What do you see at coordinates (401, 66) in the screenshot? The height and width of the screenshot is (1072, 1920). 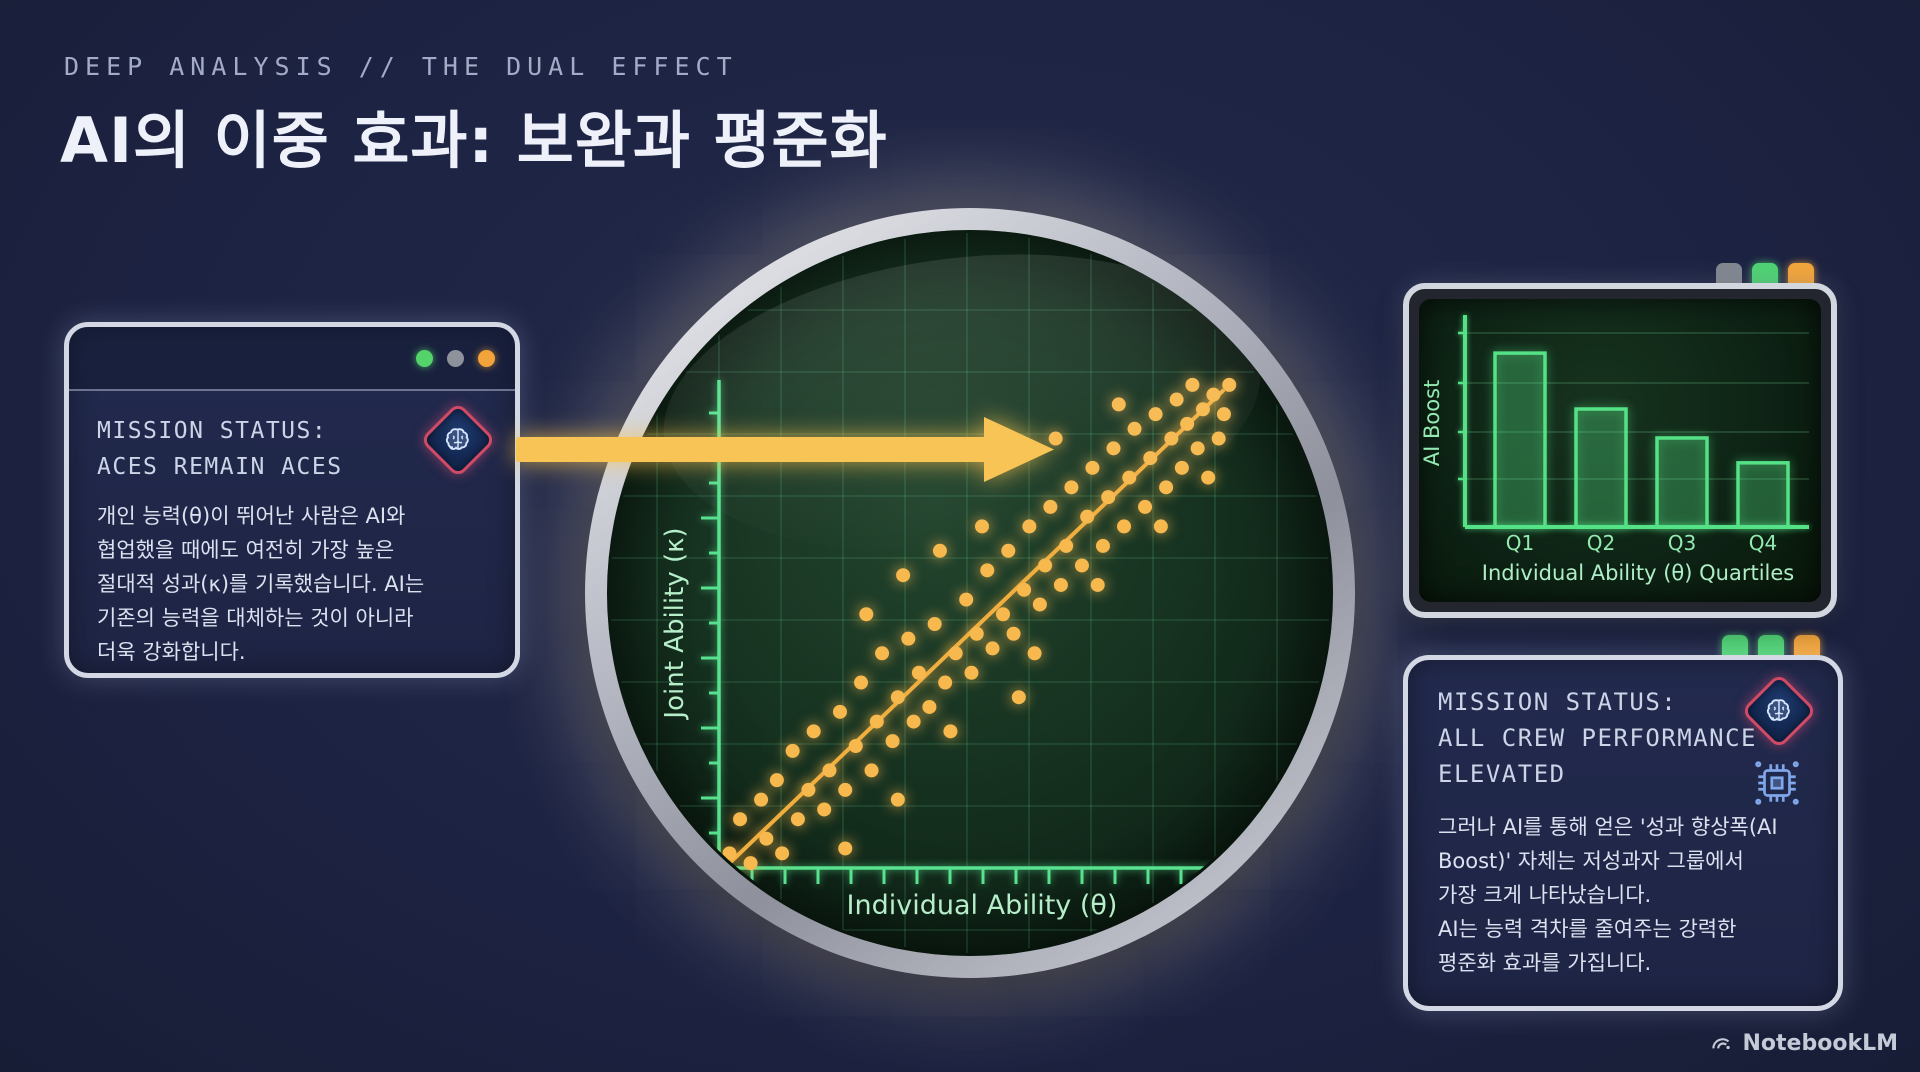 I see `section-kicker: DEEP ANALYSIS // THE DUAL EFFECT` at bounding box center [401, 66].